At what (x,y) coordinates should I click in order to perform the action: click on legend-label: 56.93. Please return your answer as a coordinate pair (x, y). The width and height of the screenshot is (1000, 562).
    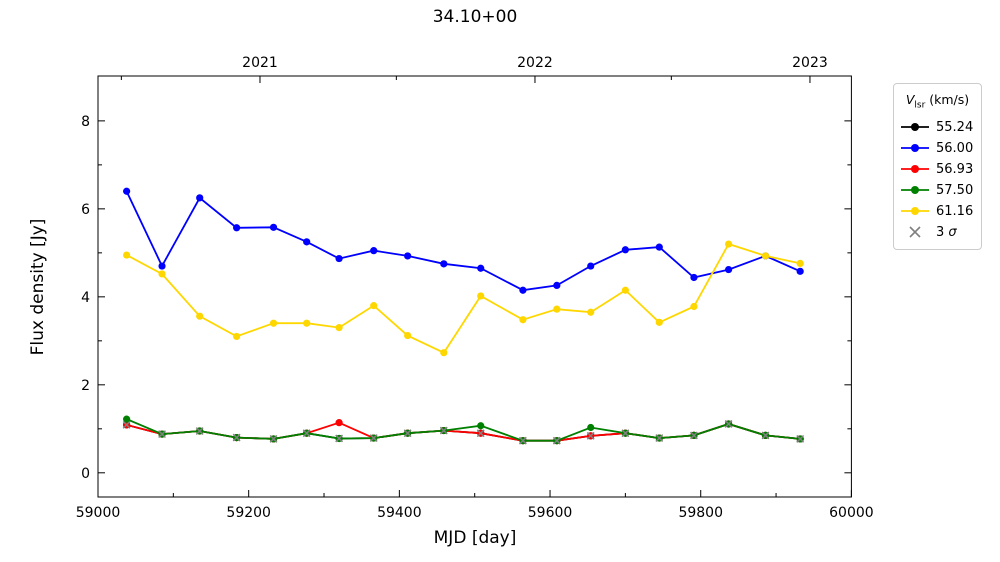
    Looking at the image, I should click on (955, 169).